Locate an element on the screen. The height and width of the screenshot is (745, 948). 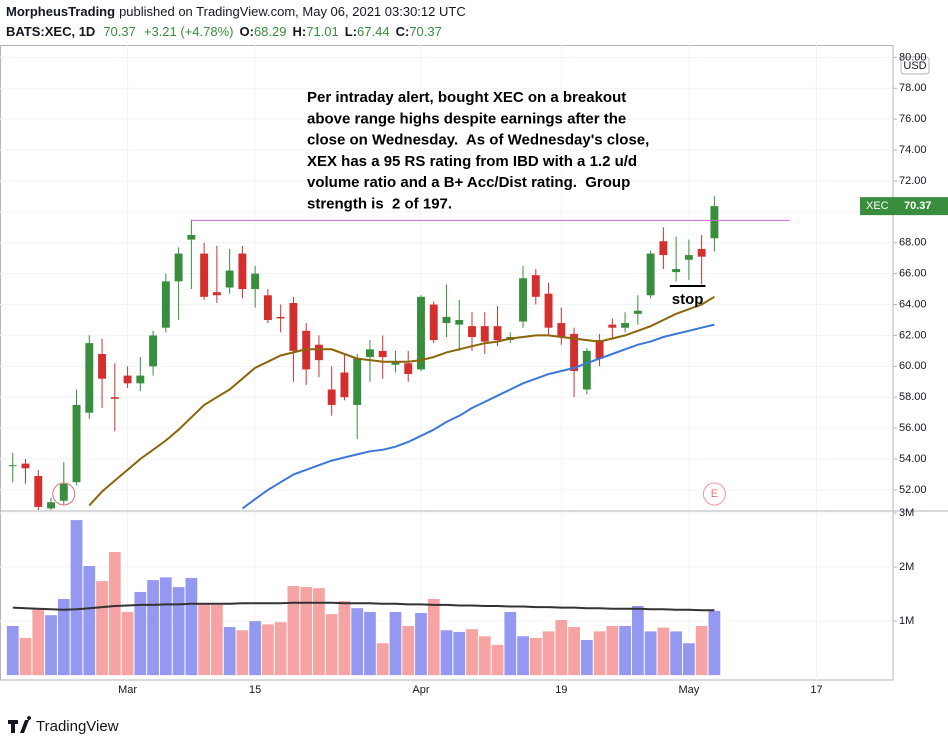
y-tick-label: 78.00 is located at coordinates (913, 88).